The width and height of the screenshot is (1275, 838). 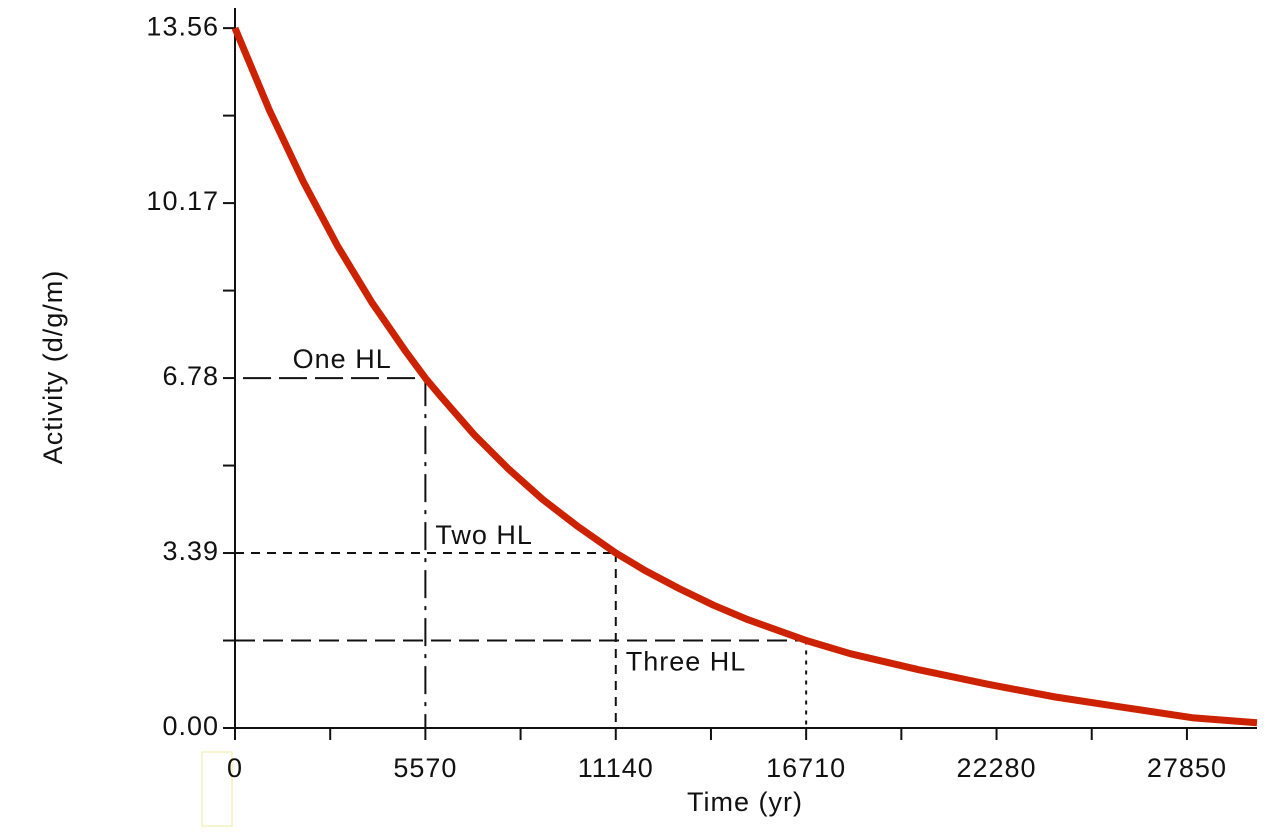 I want to click on x-axis-label: Time (yr), so click(x=745, y=802).